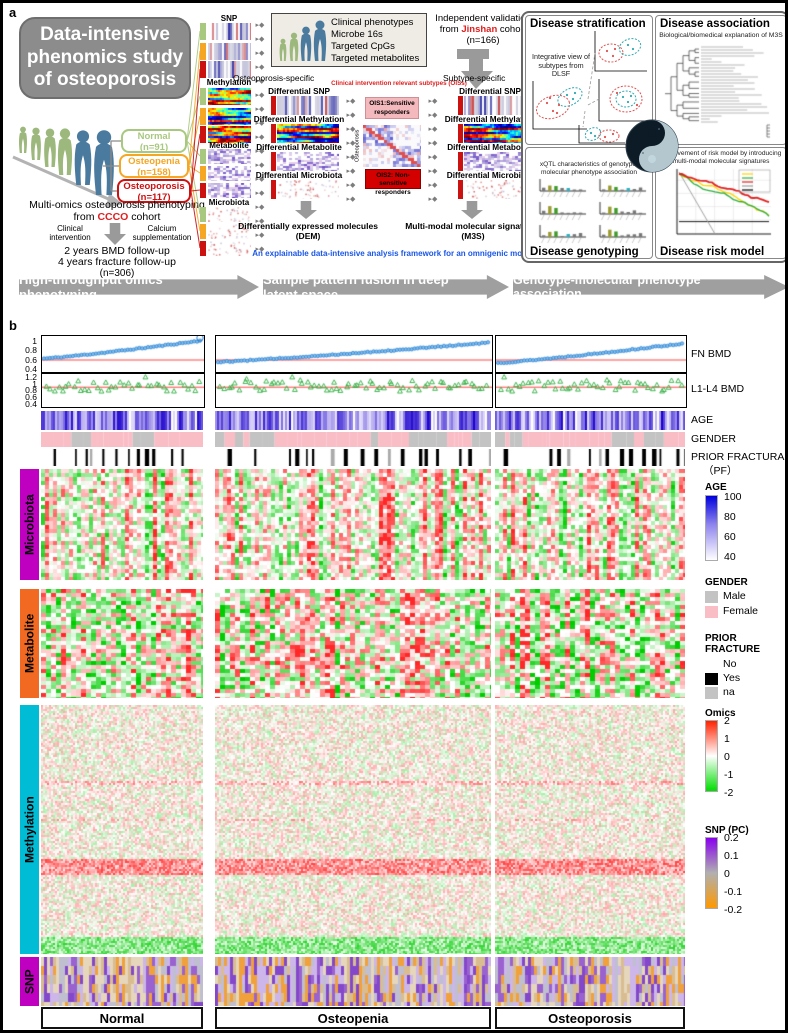 Image resolution: width=788 pixels, height=1033 pixels. What do you see at coordinates (146, 217) in the screenshot?
I see `cohort-word: cohort` at bounding box center [146, 217].